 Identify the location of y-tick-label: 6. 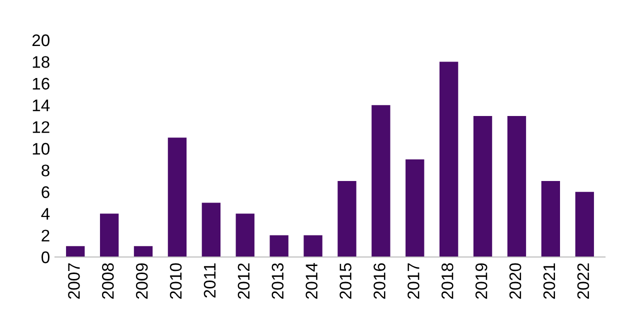
(46, 192).